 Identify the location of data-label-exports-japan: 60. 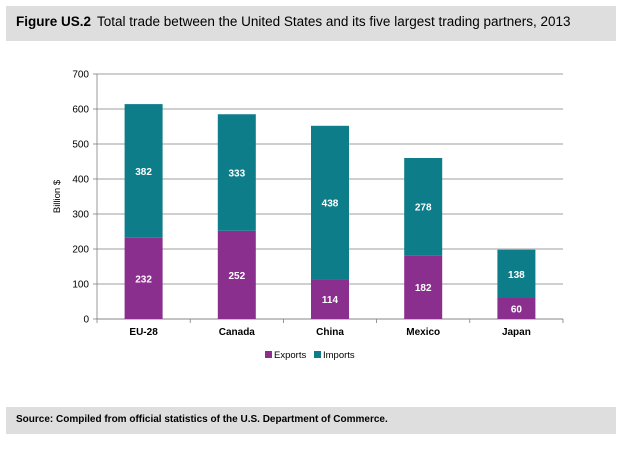
(517, 310).